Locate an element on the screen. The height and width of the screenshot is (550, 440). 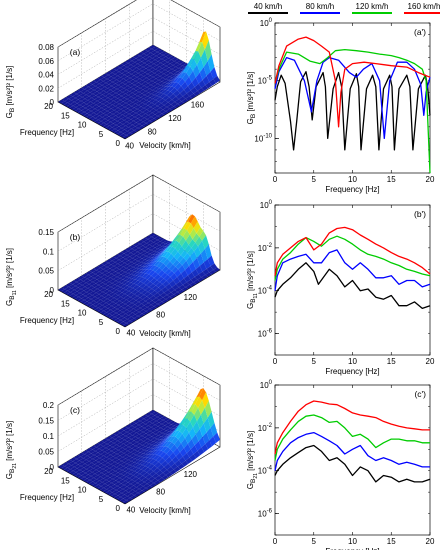
velocity-tick-label: 40 is located at coordinates (129, 145).